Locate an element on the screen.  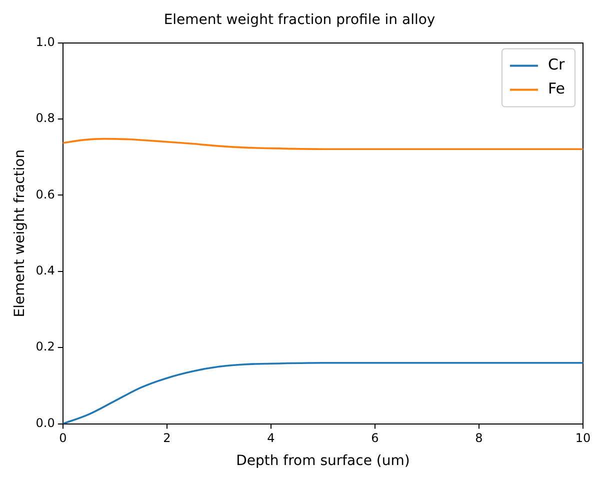
y-tick-label: 1.0 is located at coordinates (45, 41).